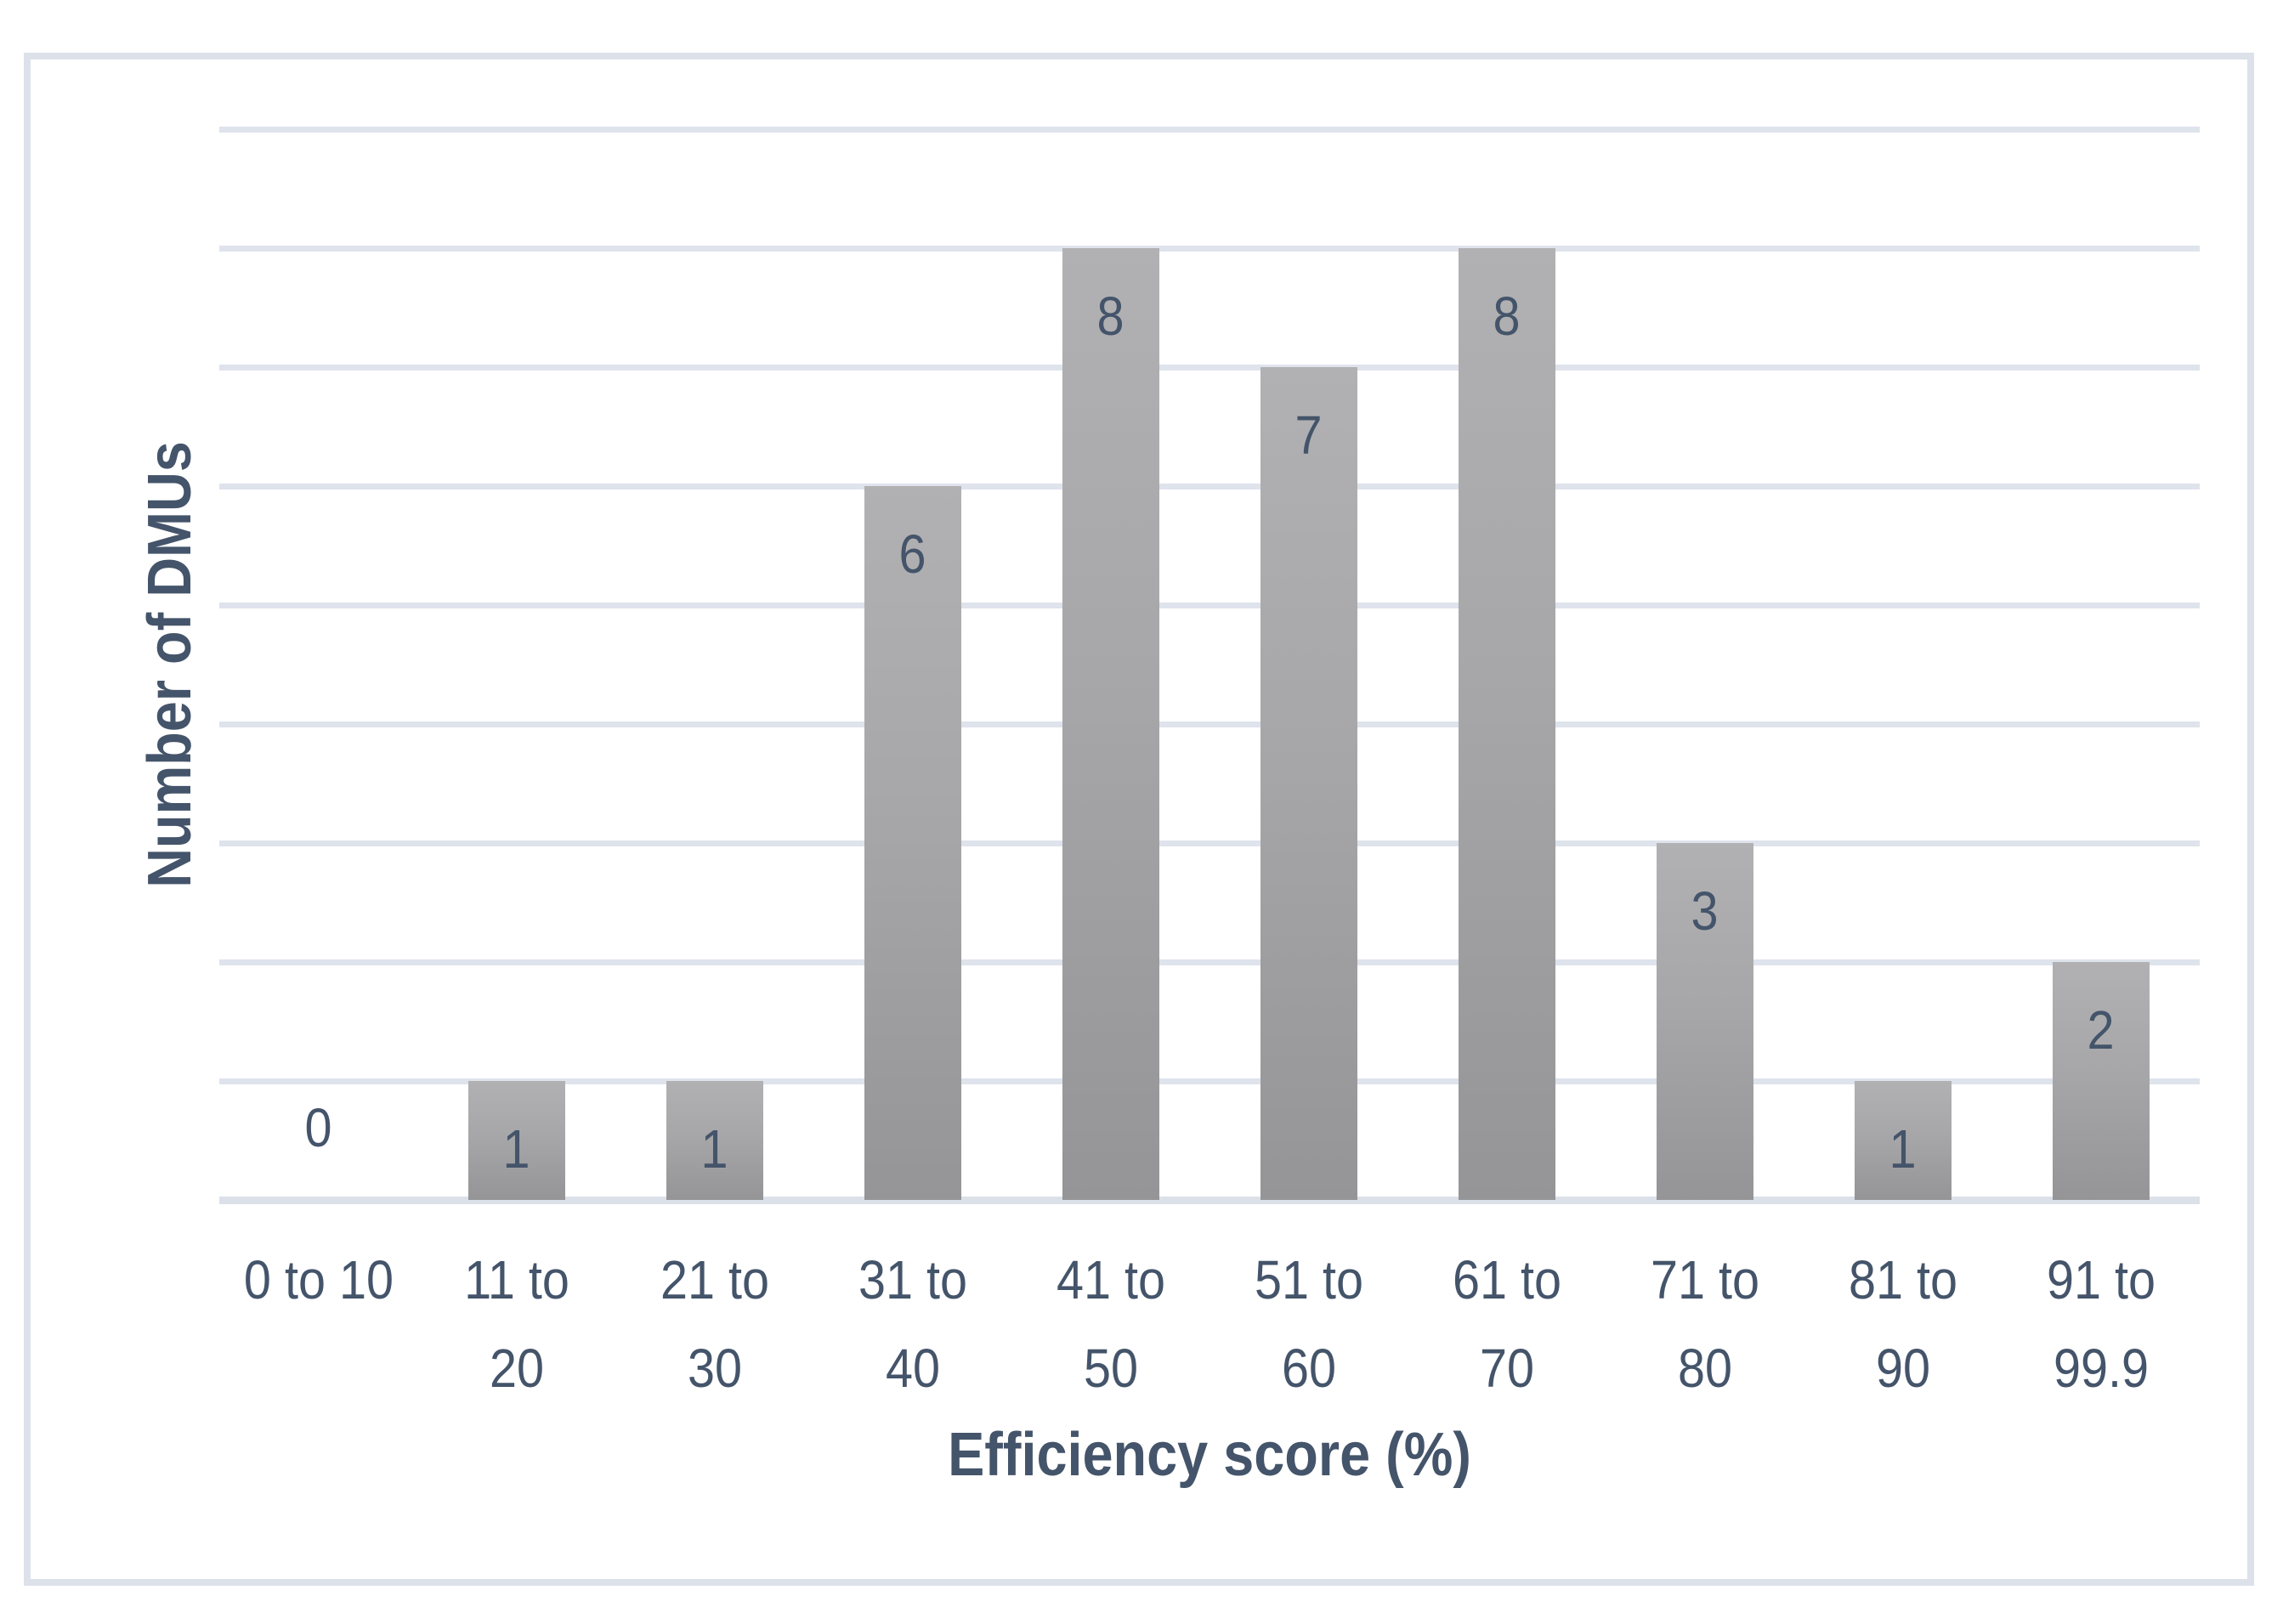  Describe the element at coordinates (516, 1324) in the screenshot. I see `x-tick-label: 11 to 20` at that location.